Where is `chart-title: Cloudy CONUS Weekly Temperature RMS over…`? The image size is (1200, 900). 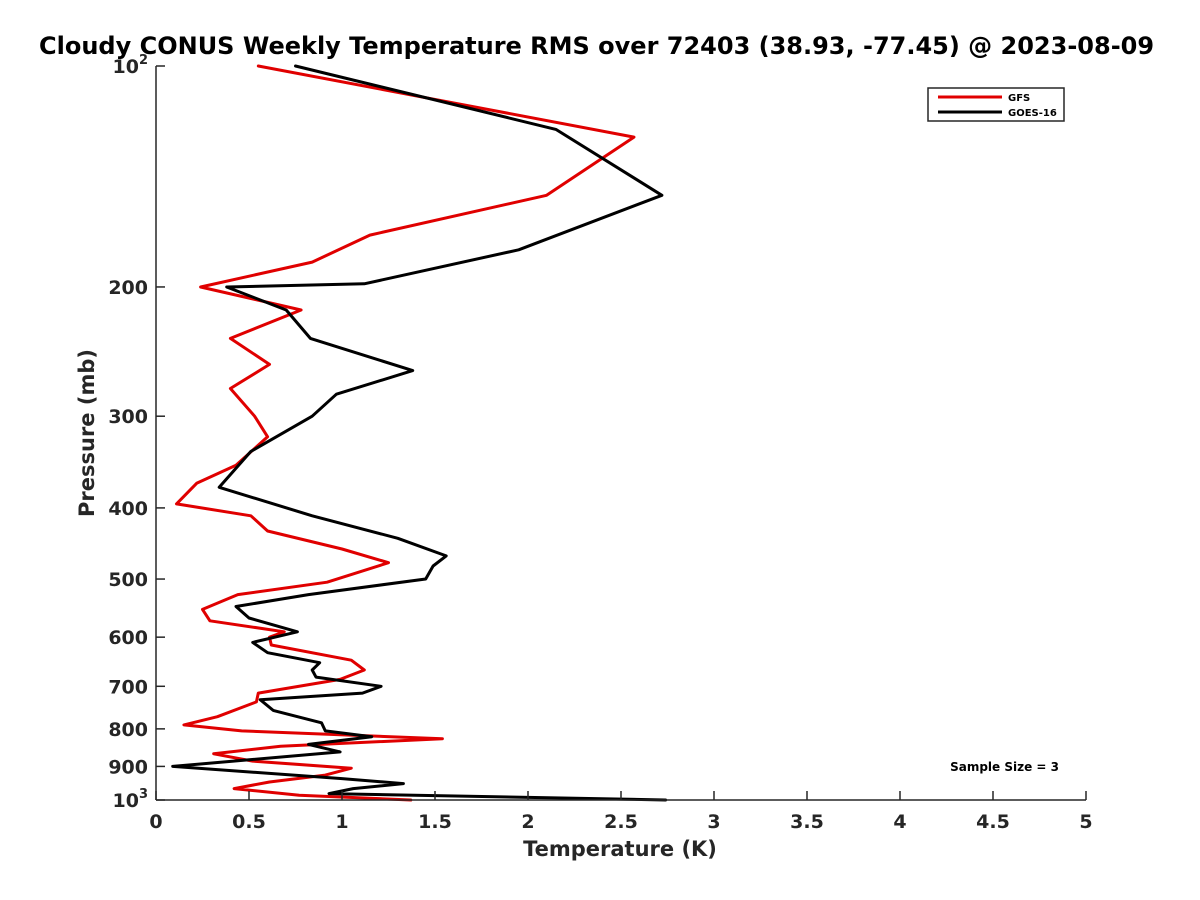
chart-title: Cloudy CONUS Weekly Temperature RMS over… is located at coordinates (596, 46).